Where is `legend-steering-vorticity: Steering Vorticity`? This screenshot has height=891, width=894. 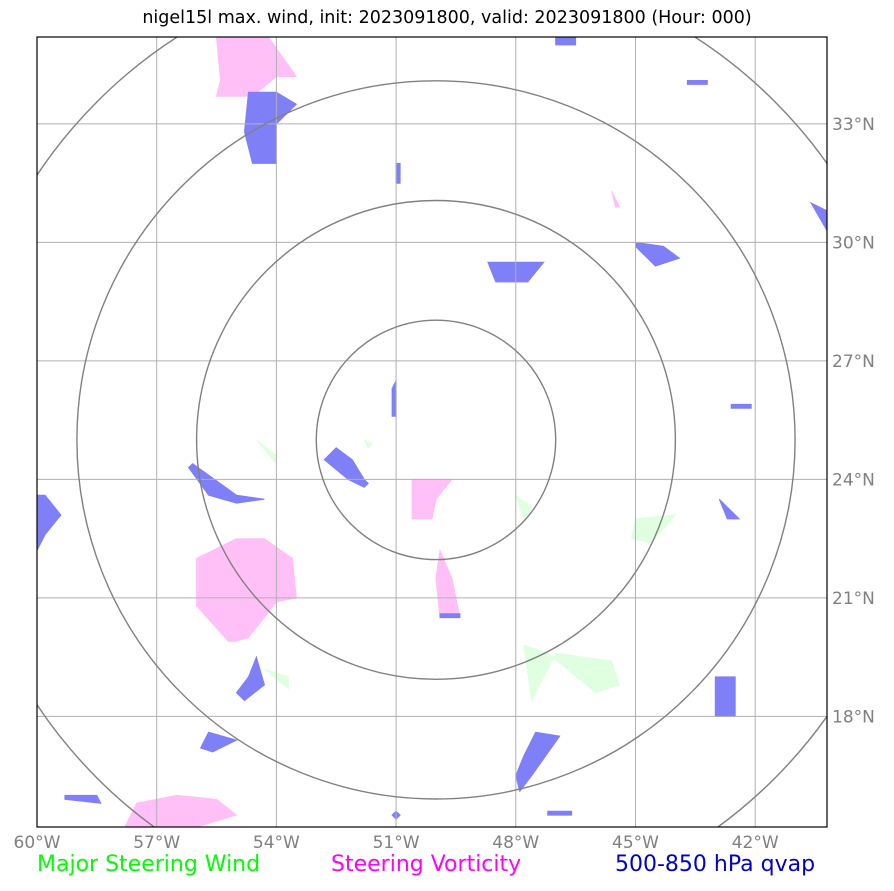 legend-steering-vorticity: Steering Vorticity is located at coordinates (426, 864).